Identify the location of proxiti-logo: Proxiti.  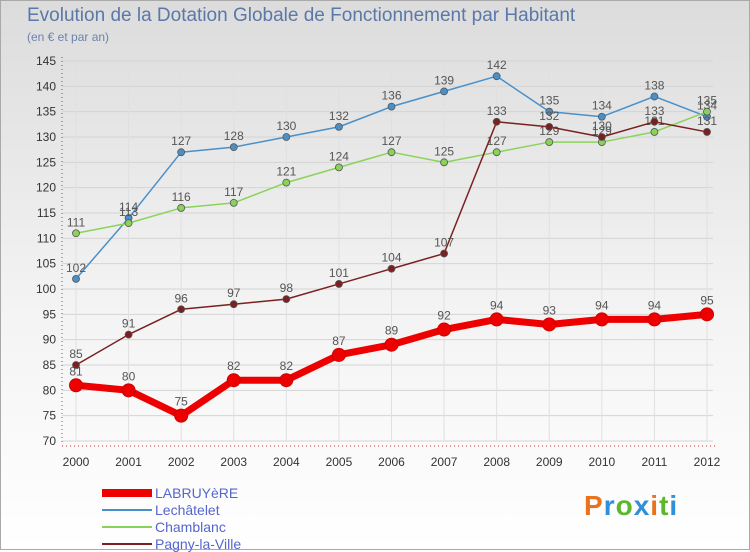
(631, 506).